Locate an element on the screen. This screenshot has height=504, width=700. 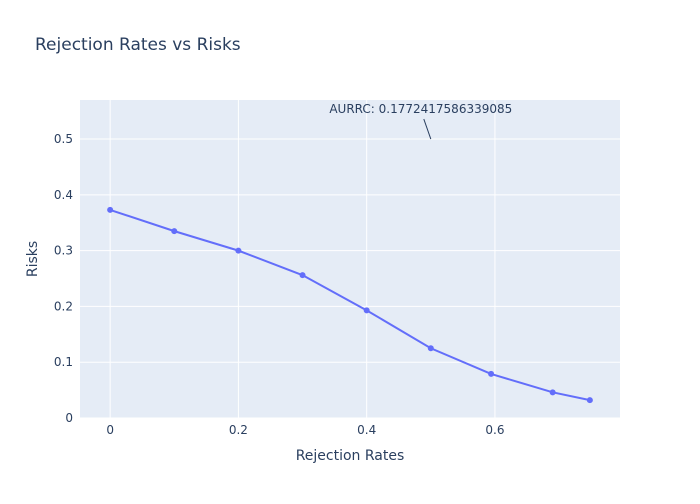
annotation-layer: AURRC: 0.1772417586339085 is located at coordinates (420, 121).